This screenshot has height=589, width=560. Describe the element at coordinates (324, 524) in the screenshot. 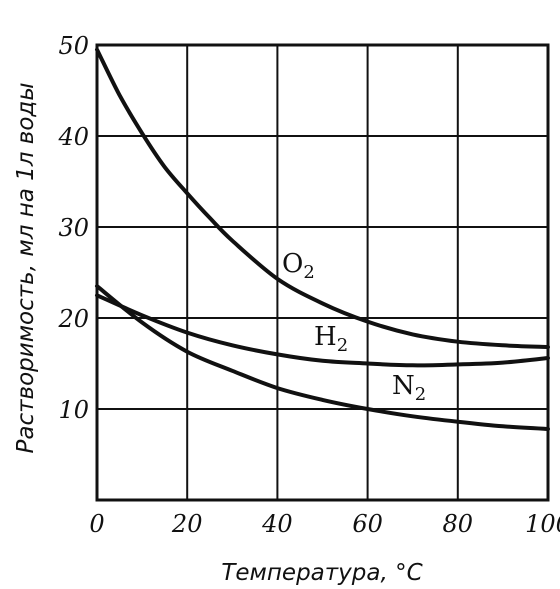

I see `x-tick-labels: 0 20 40 60 80 100` at that location.